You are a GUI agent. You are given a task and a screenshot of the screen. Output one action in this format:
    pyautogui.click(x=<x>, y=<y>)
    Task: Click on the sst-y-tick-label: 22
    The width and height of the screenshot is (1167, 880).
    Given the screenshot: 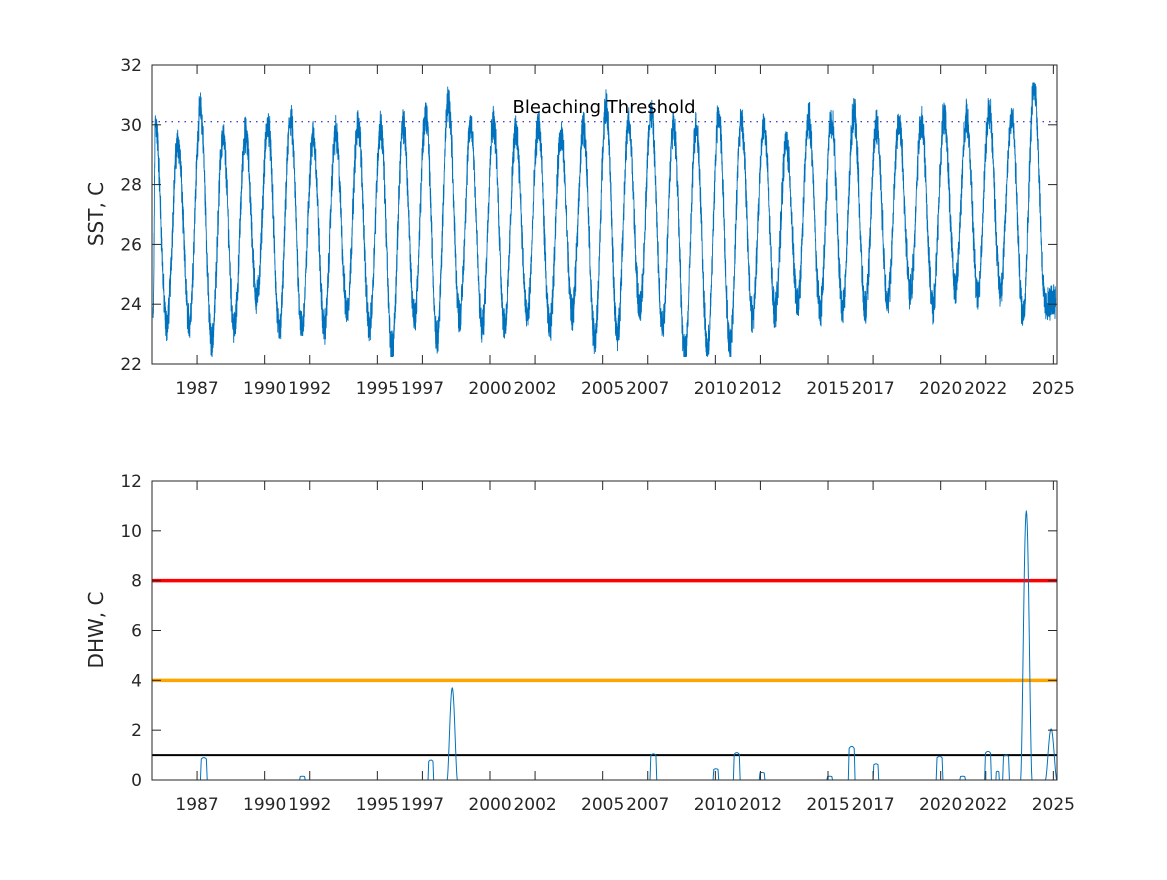 What is the action you would take?
    pyautogui.click(x=131, y=365)
    